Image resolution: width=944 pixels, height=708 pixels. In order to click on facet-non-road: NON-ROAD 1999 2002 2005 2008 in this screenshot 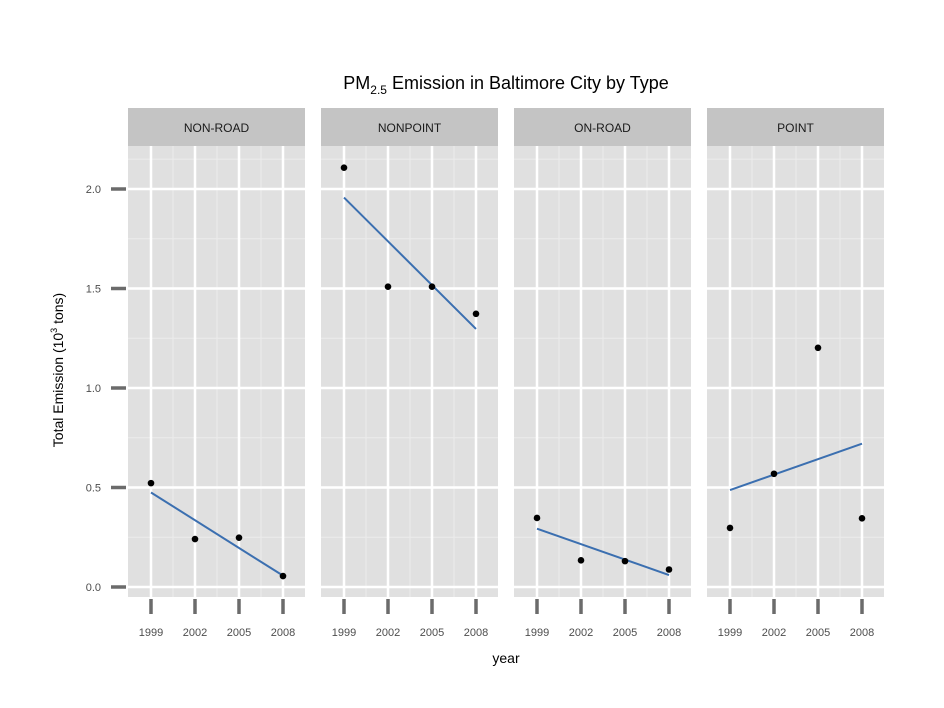, I will do `click(216, 373)`.